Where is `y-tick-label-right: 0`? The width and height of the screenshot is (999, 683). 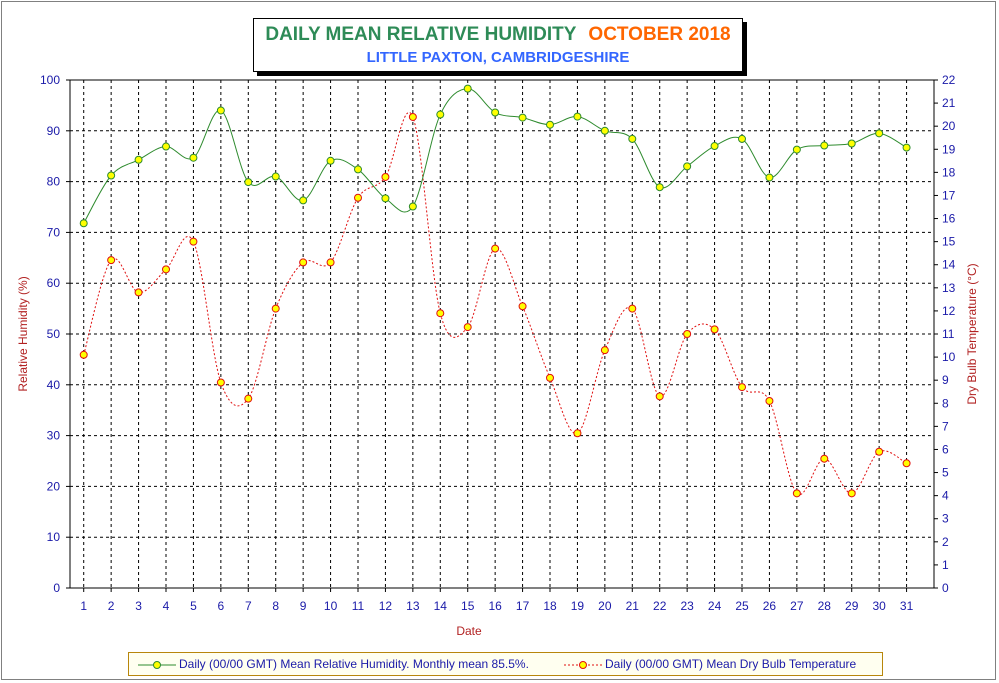
y-tick-label-right: 0 is located at coordinates (945, 588).